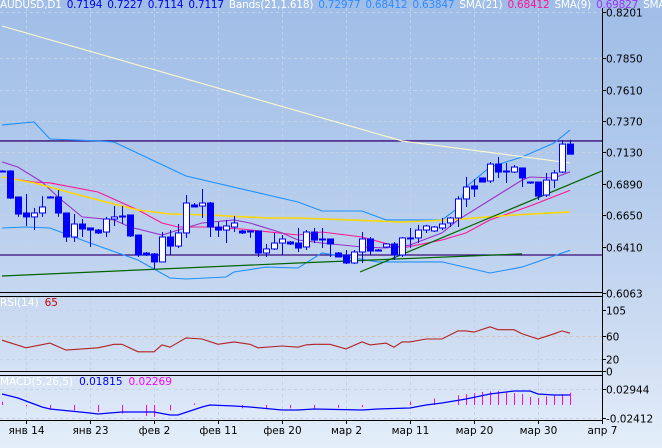  I want to click on sma21-value: 0.68412, so click(528, 5).